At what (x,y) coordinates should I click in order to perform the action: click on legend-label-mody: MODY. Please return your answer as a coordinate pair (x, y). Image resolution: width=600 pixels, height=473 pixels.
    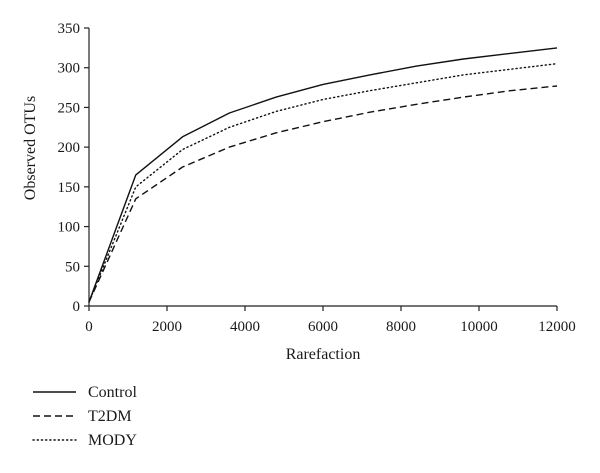
    Looking at the image, I should click on (112, 440).